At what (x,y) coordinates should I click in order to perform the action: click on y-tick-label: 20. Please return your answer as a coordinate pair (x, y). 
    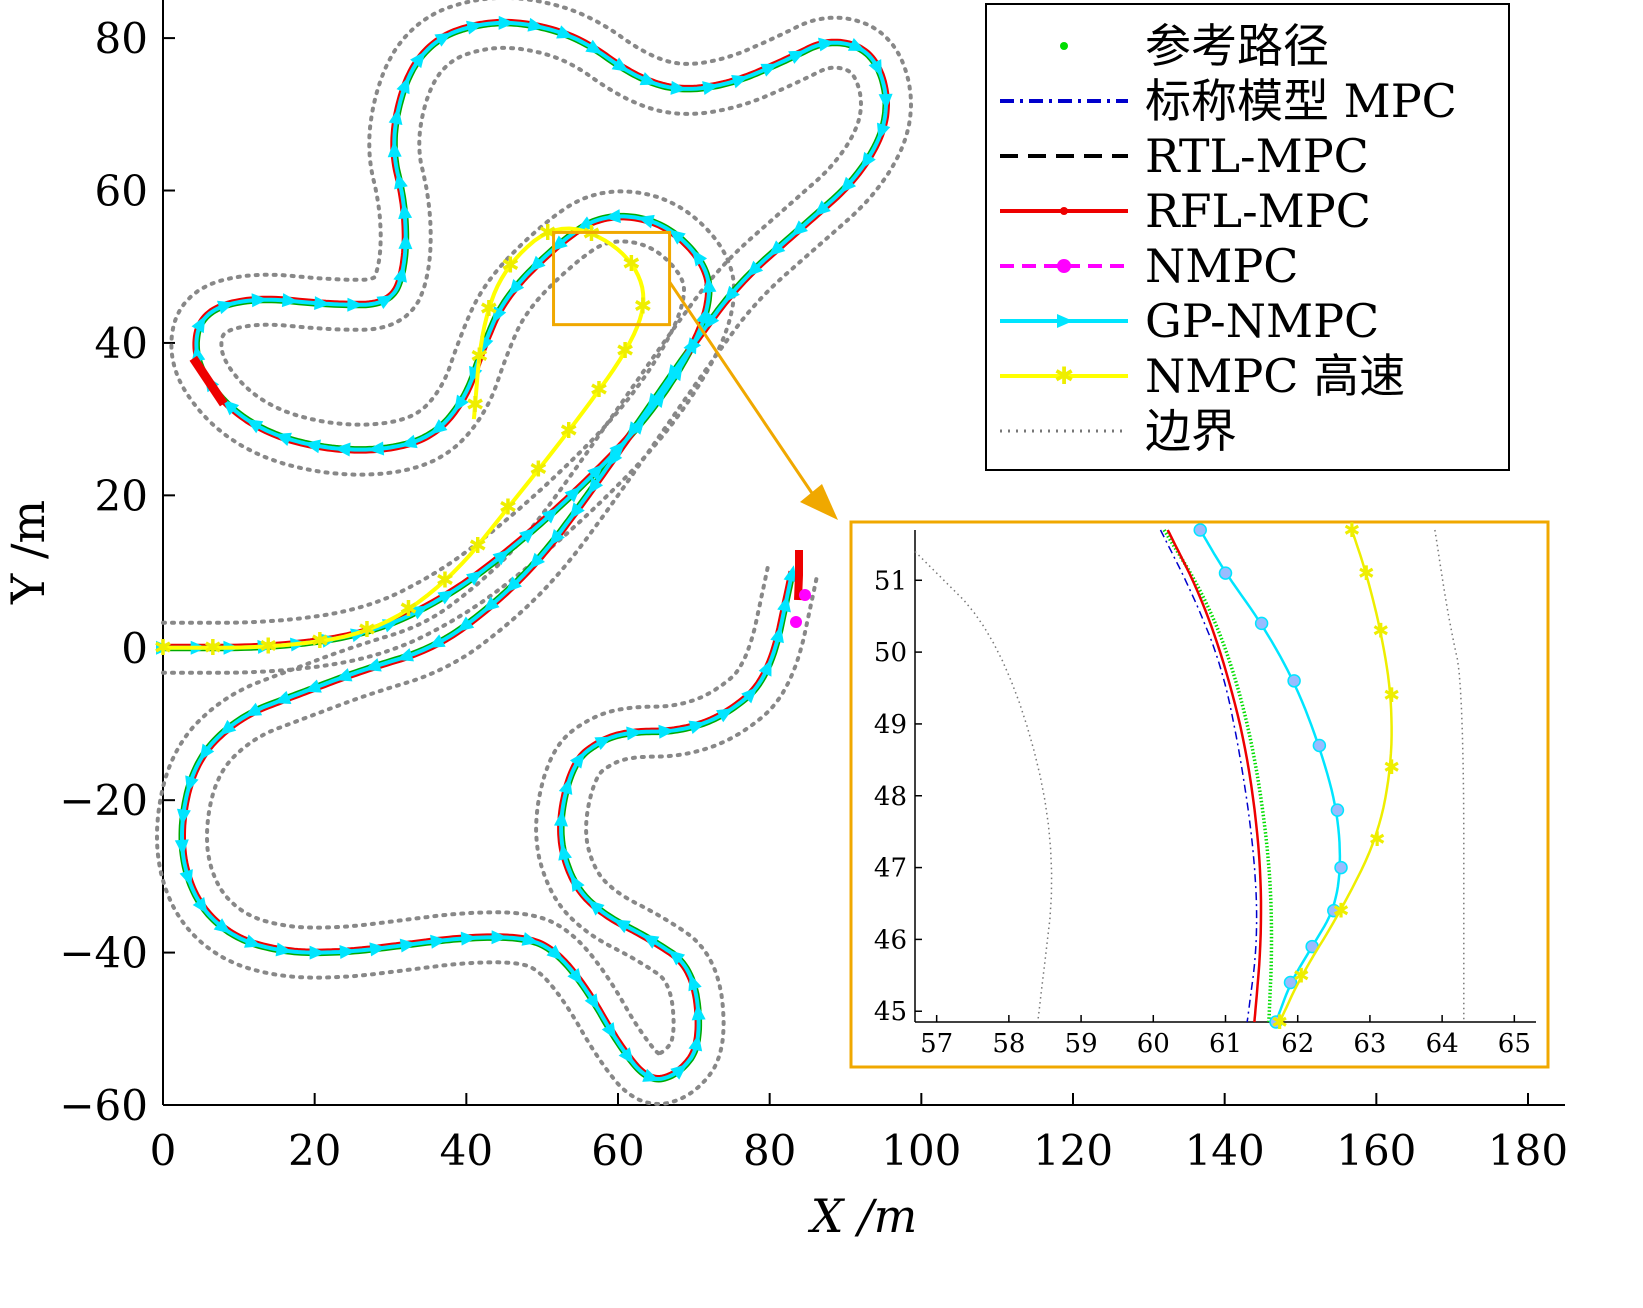
    Looking at the image, I should click on (121, 495).